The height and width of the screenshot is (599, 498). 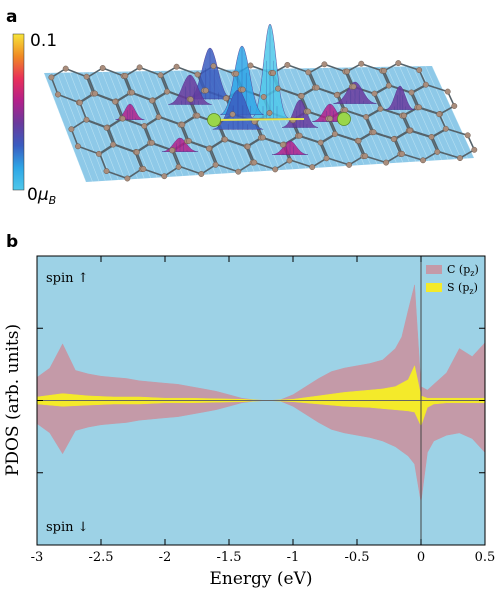 I want to click on legend-swatch-c, so click(x=434, y=269).